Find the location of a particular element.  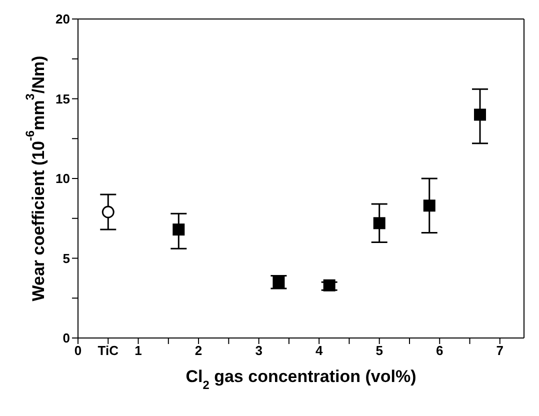

y-tick-label: 5 is located at coordinates (66, 258).